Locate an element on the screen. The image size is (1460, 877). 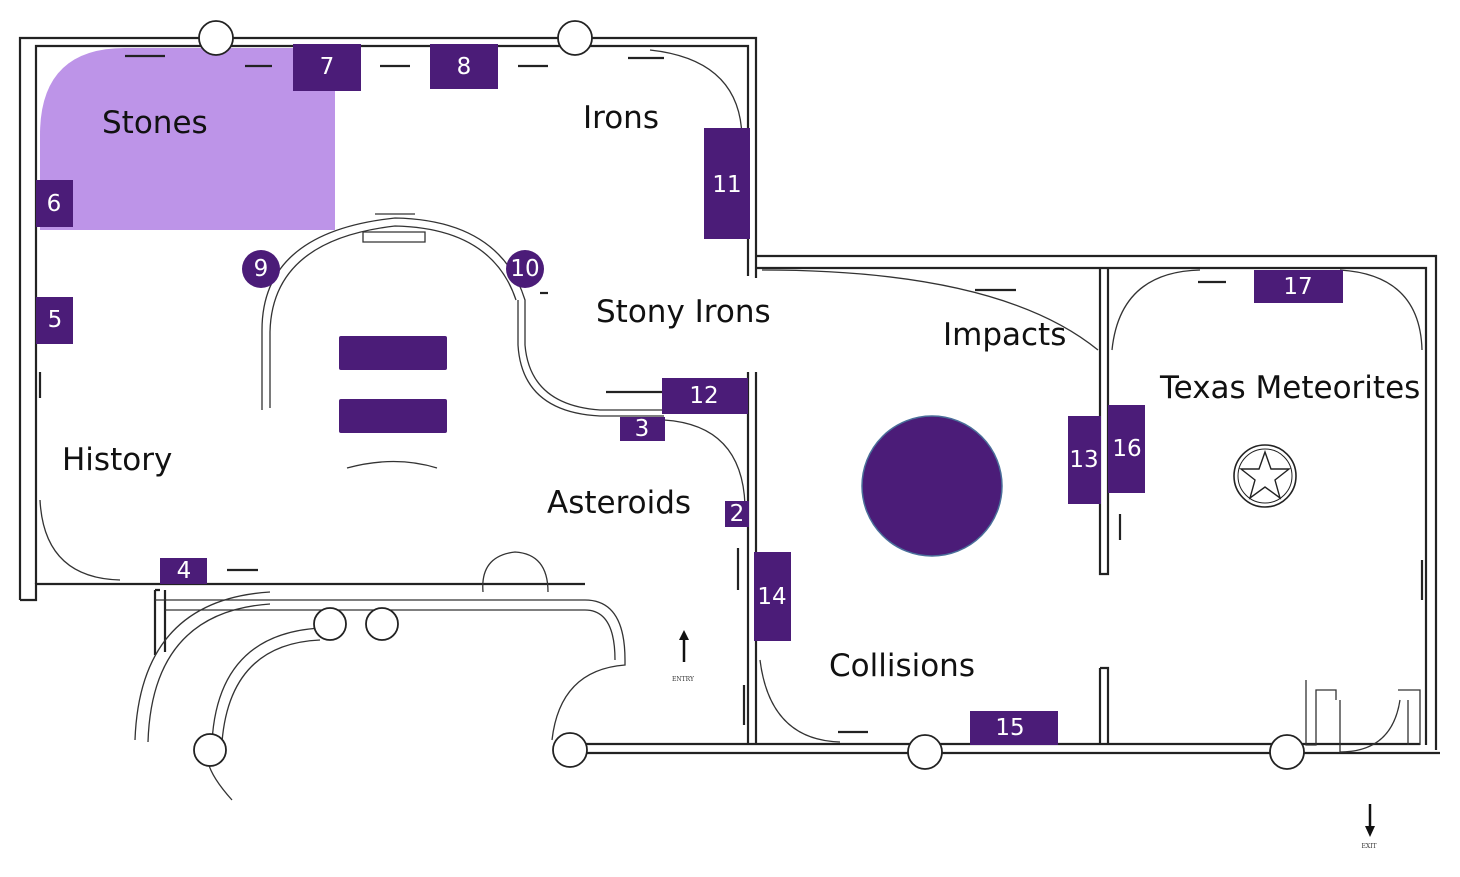
room-label-impacts: Impacts is located at coordinates (1004, 335).